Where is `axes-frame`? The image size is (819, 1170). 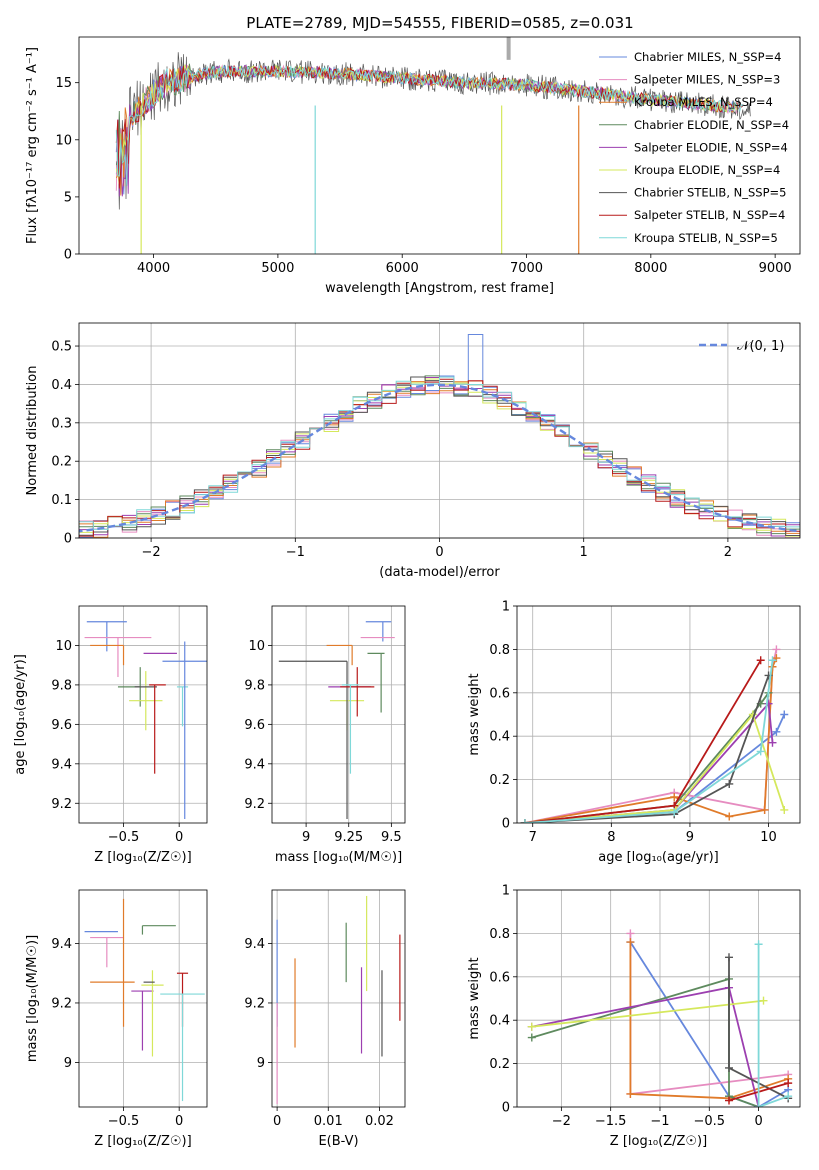 axes-frame is located at coordinates (658, 998).